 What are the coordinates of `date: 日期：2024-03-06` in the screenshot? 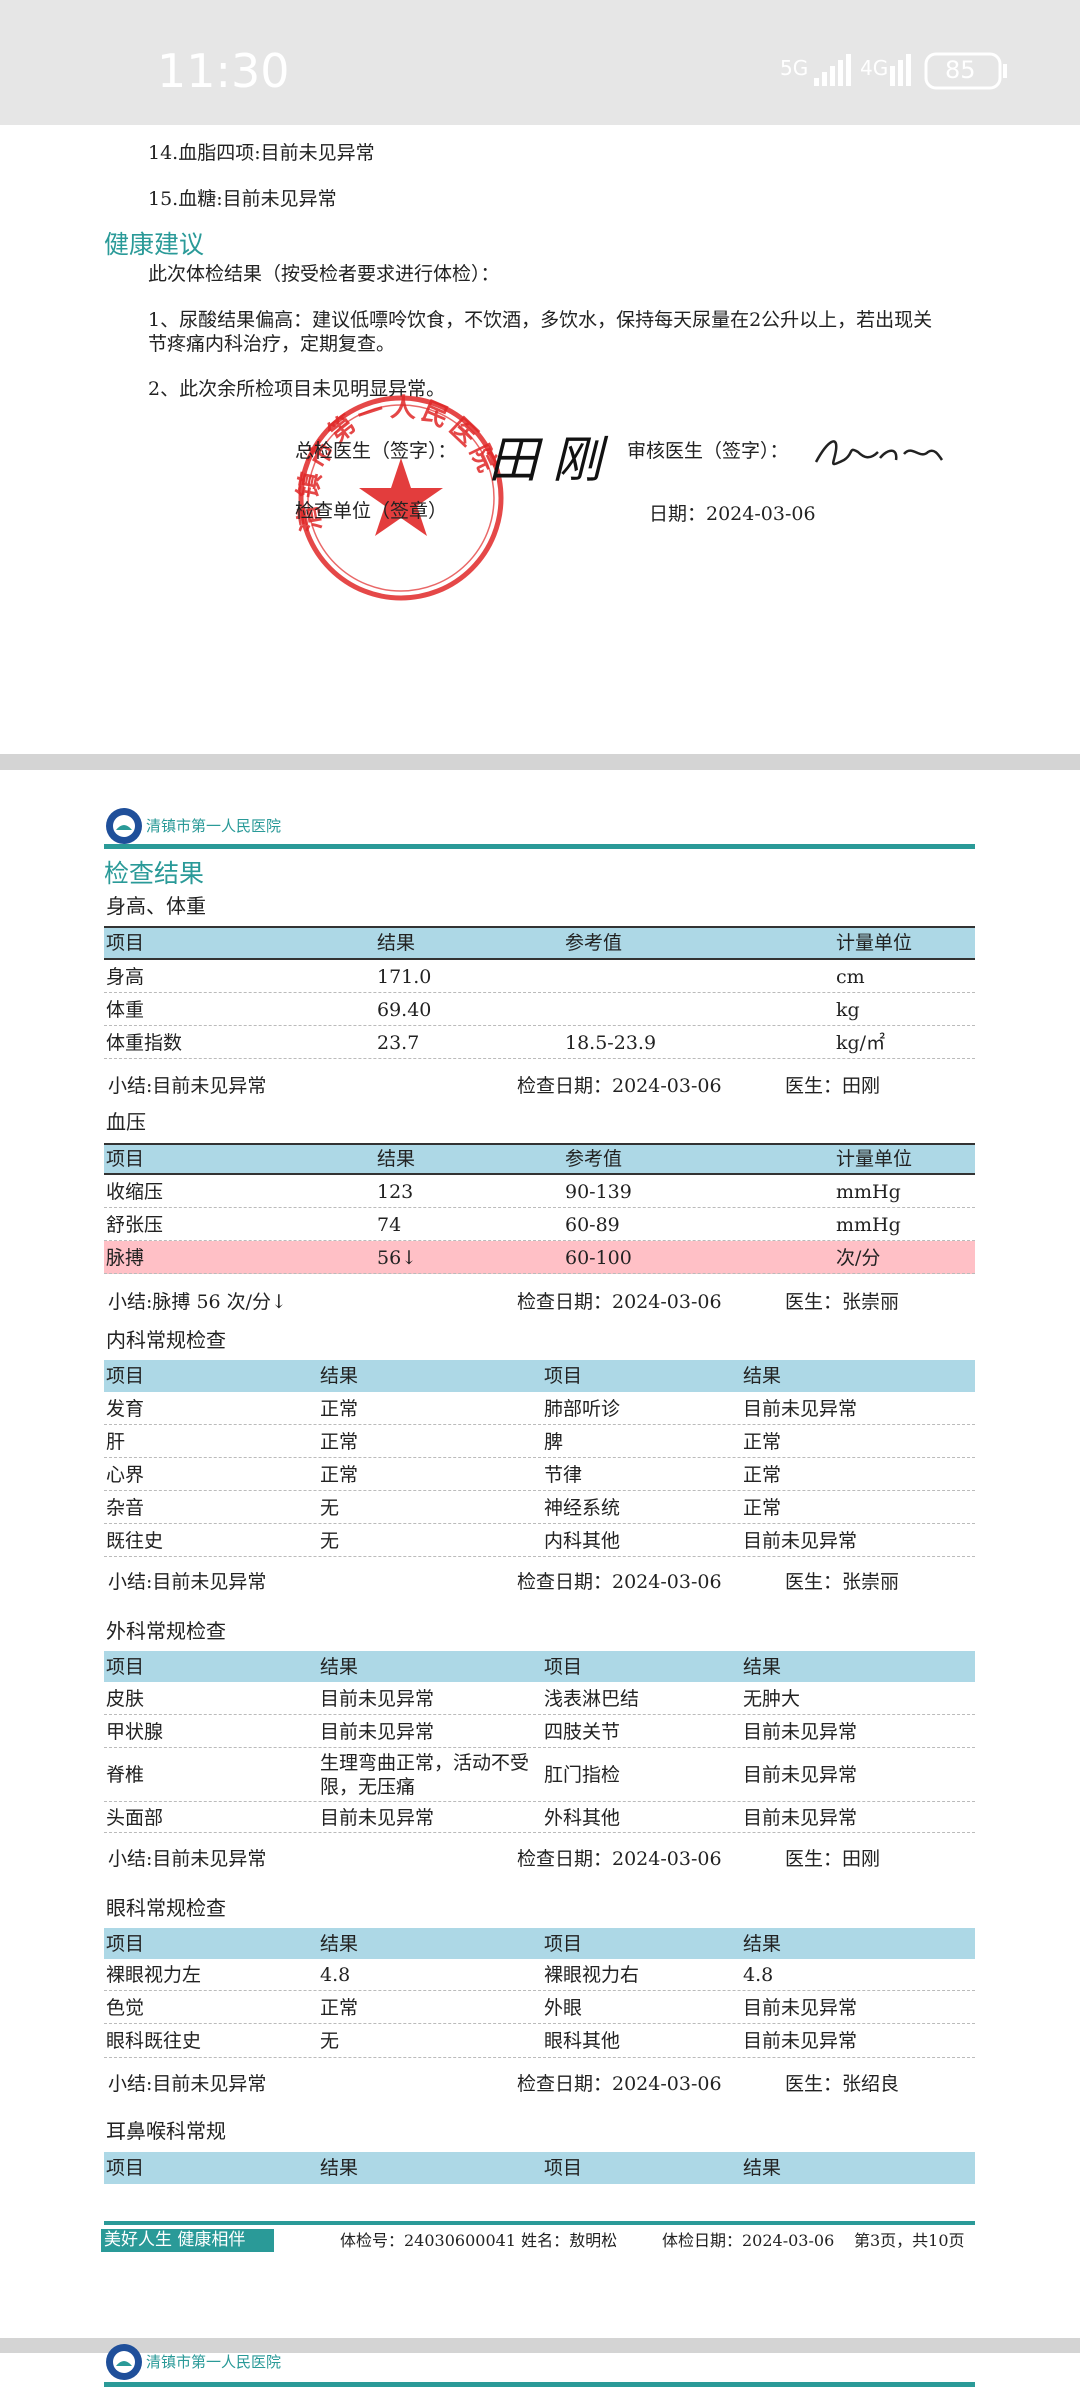 It's located at (732, 514).